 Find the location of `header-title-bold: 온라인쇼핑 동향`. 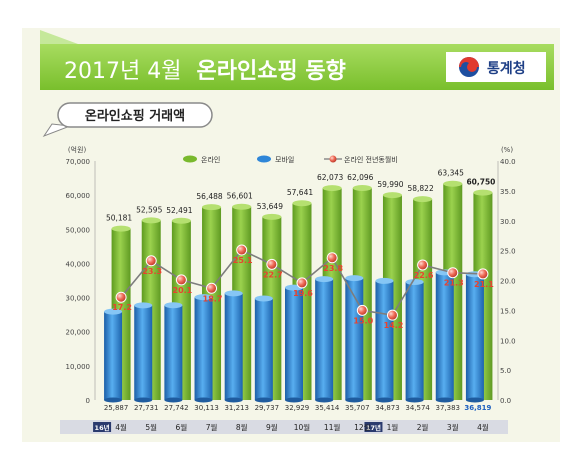

header-title-bold: 온라인쇼핑 동향 is located at coordinates (270, 71).